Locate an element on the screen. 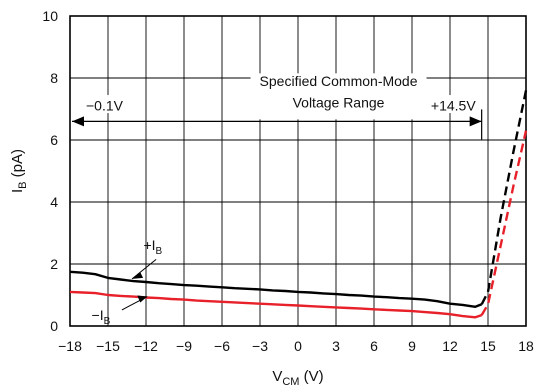  range-arrowhead-left is located at coordinates (78, 121).